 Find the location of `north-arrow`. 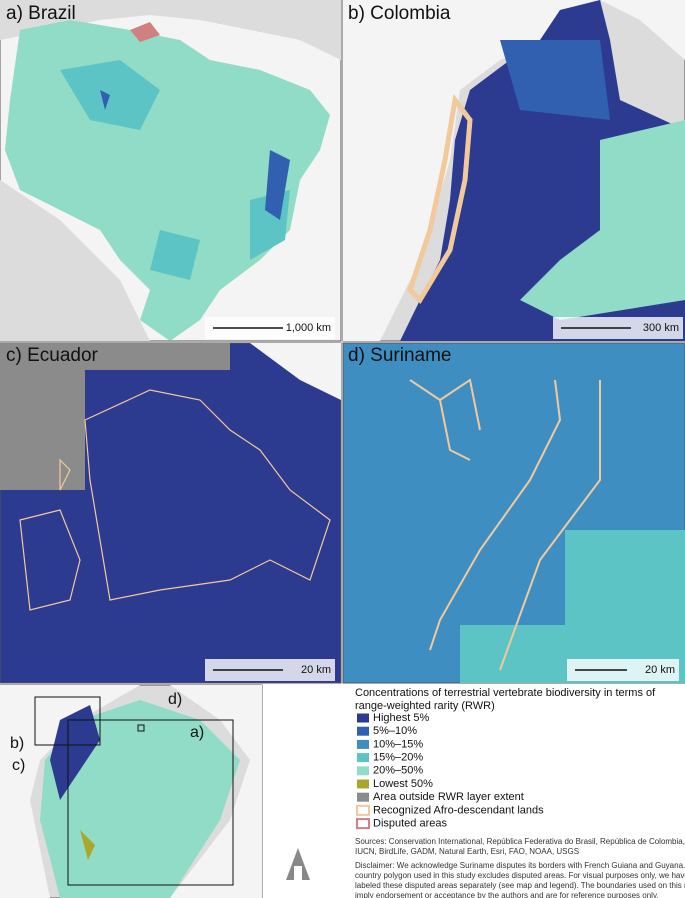

north-arrow is located at coordinates (298, 864).